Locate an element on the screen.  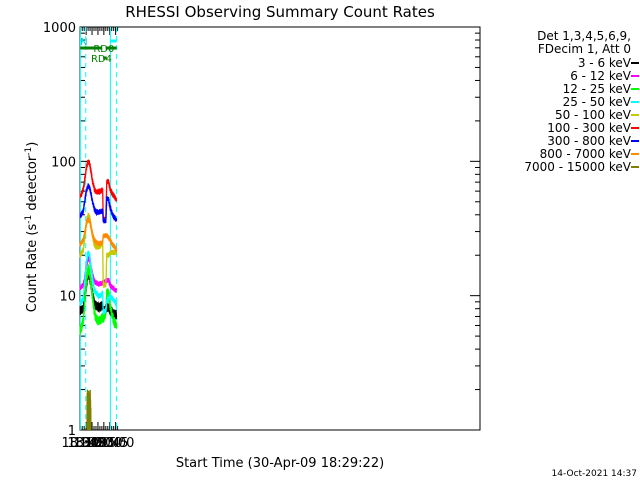
y-tick-label: 1000 is located at coordinates (59, 28).